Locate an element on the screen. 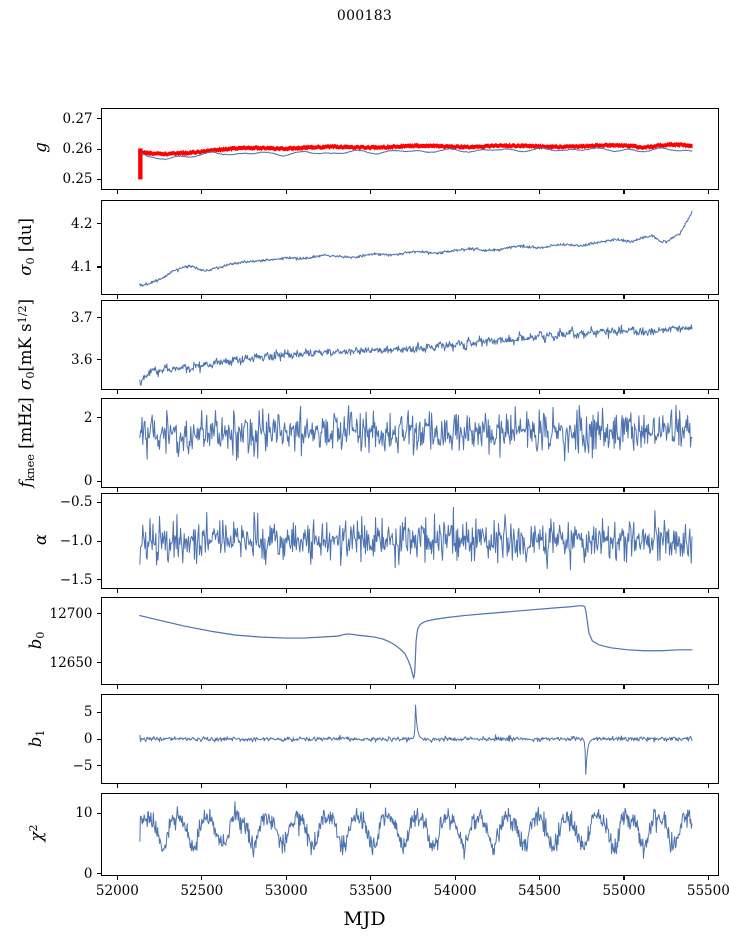 This screenshot has width=729, height=944. y-tick-label-alpha: −1.0 is located at coordinates (76, 541).